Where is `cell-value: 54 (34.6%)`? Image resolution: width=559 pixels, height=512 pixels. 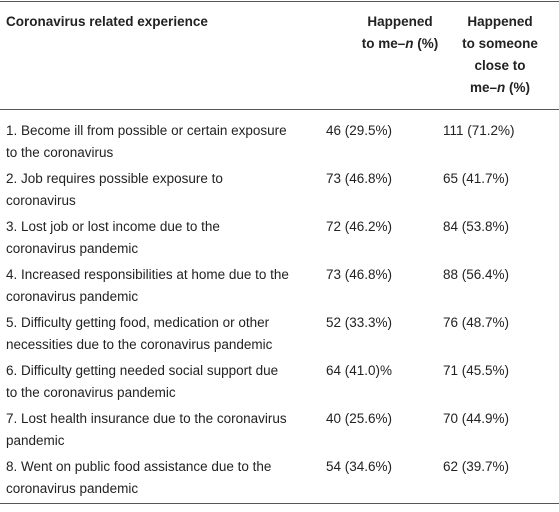
cell-value: 54 (34.6%) is located at coordinates (359, 466).